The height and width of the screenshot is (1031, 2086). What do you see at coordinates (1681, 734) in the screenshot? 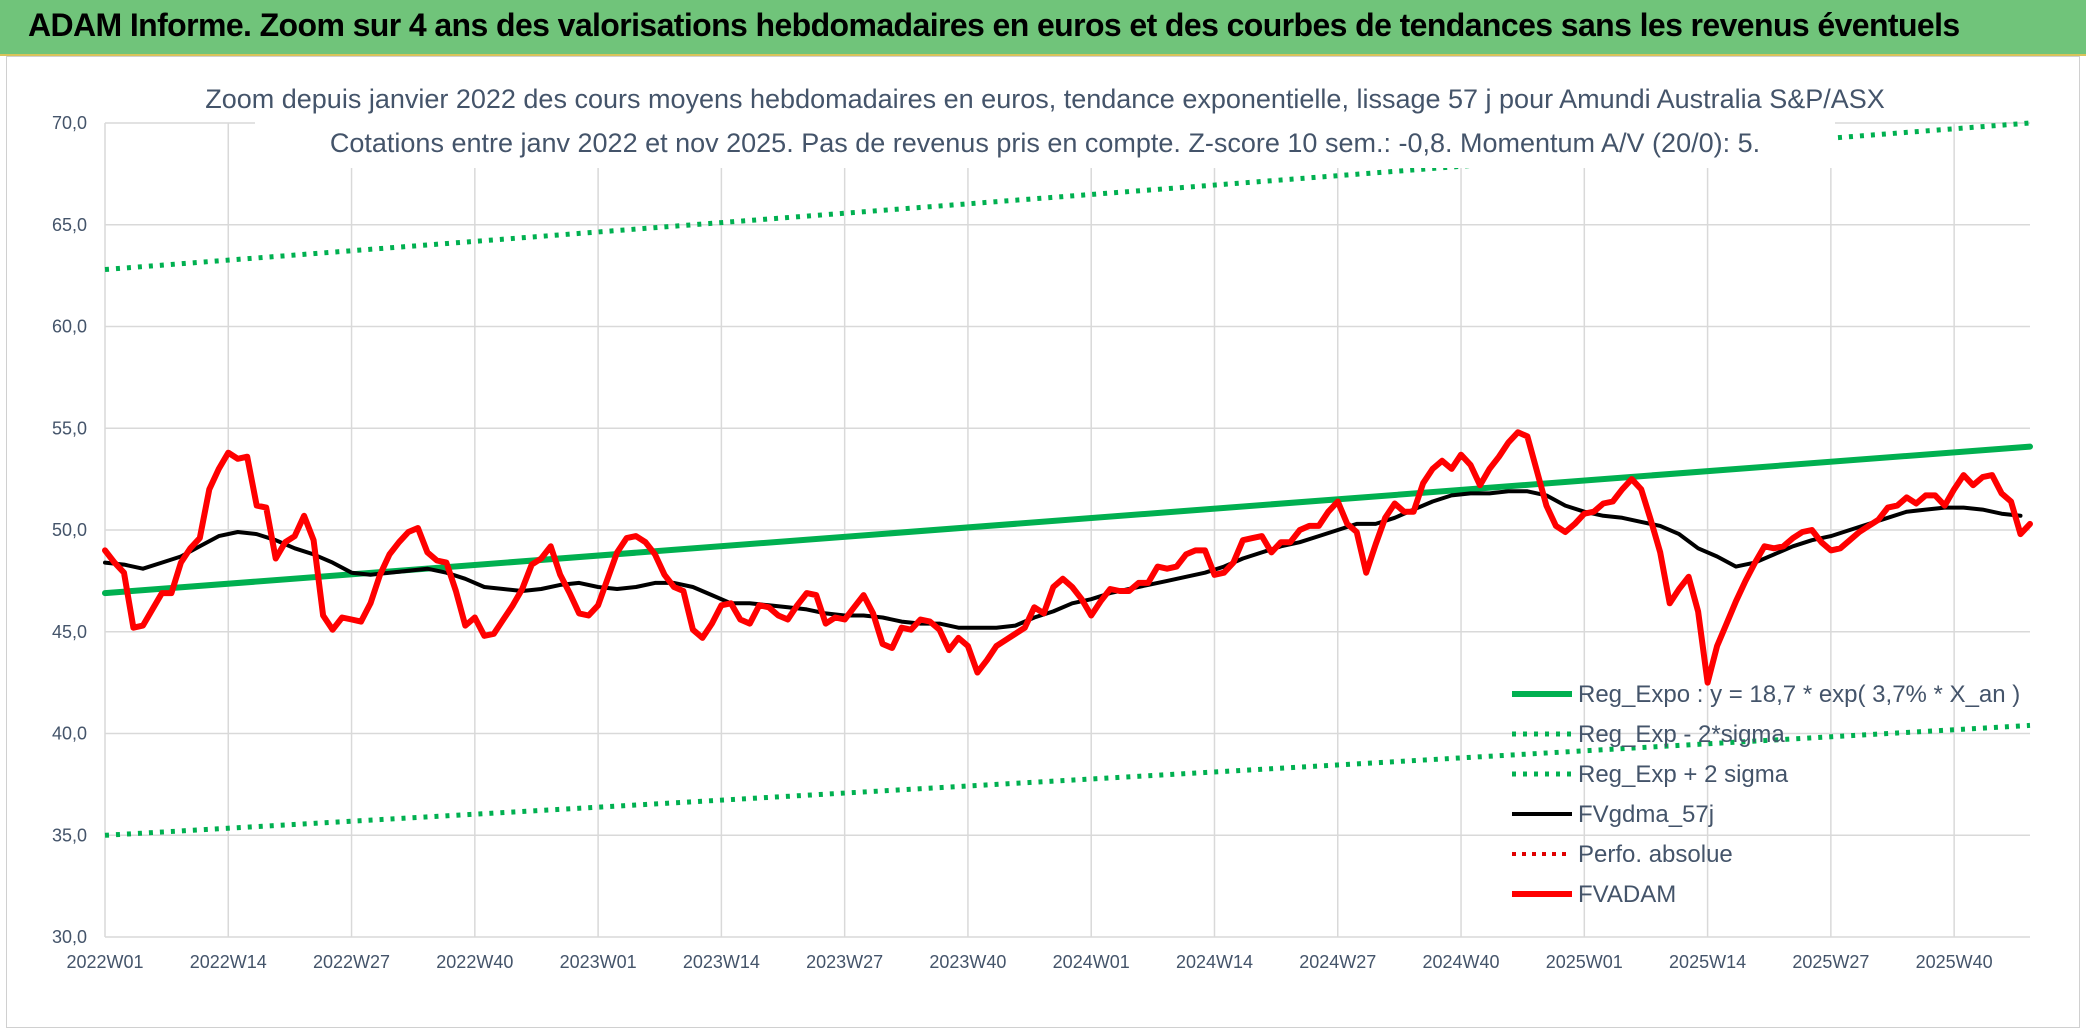
I see `legend-label: Reg_Exp - 2*sigma` at bounding box center [1681, 734].